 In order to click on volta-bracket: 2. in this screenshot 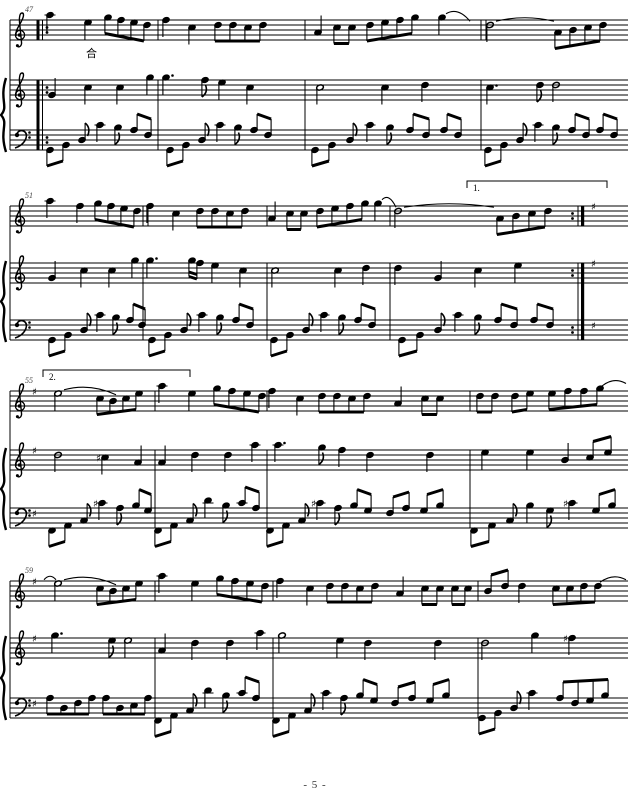, I will do `click(116, 375)`.